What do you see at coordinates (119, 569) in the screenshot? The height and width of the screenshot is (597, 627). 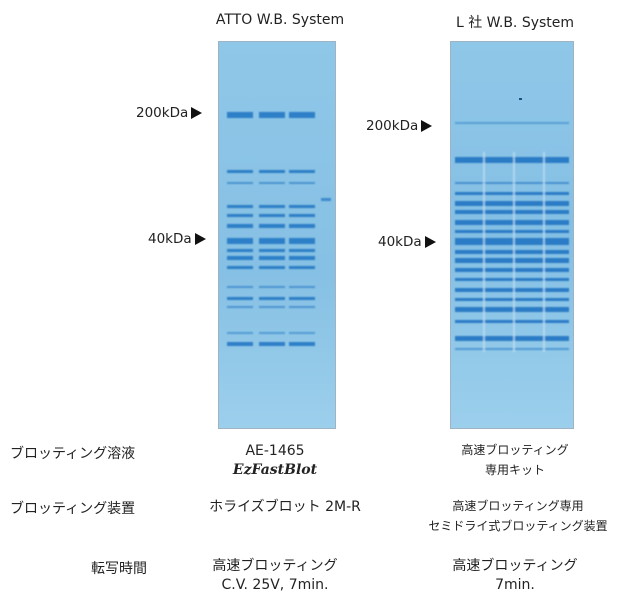 I see `row-label-time: 転写時間` at bounding box center [119, 569].